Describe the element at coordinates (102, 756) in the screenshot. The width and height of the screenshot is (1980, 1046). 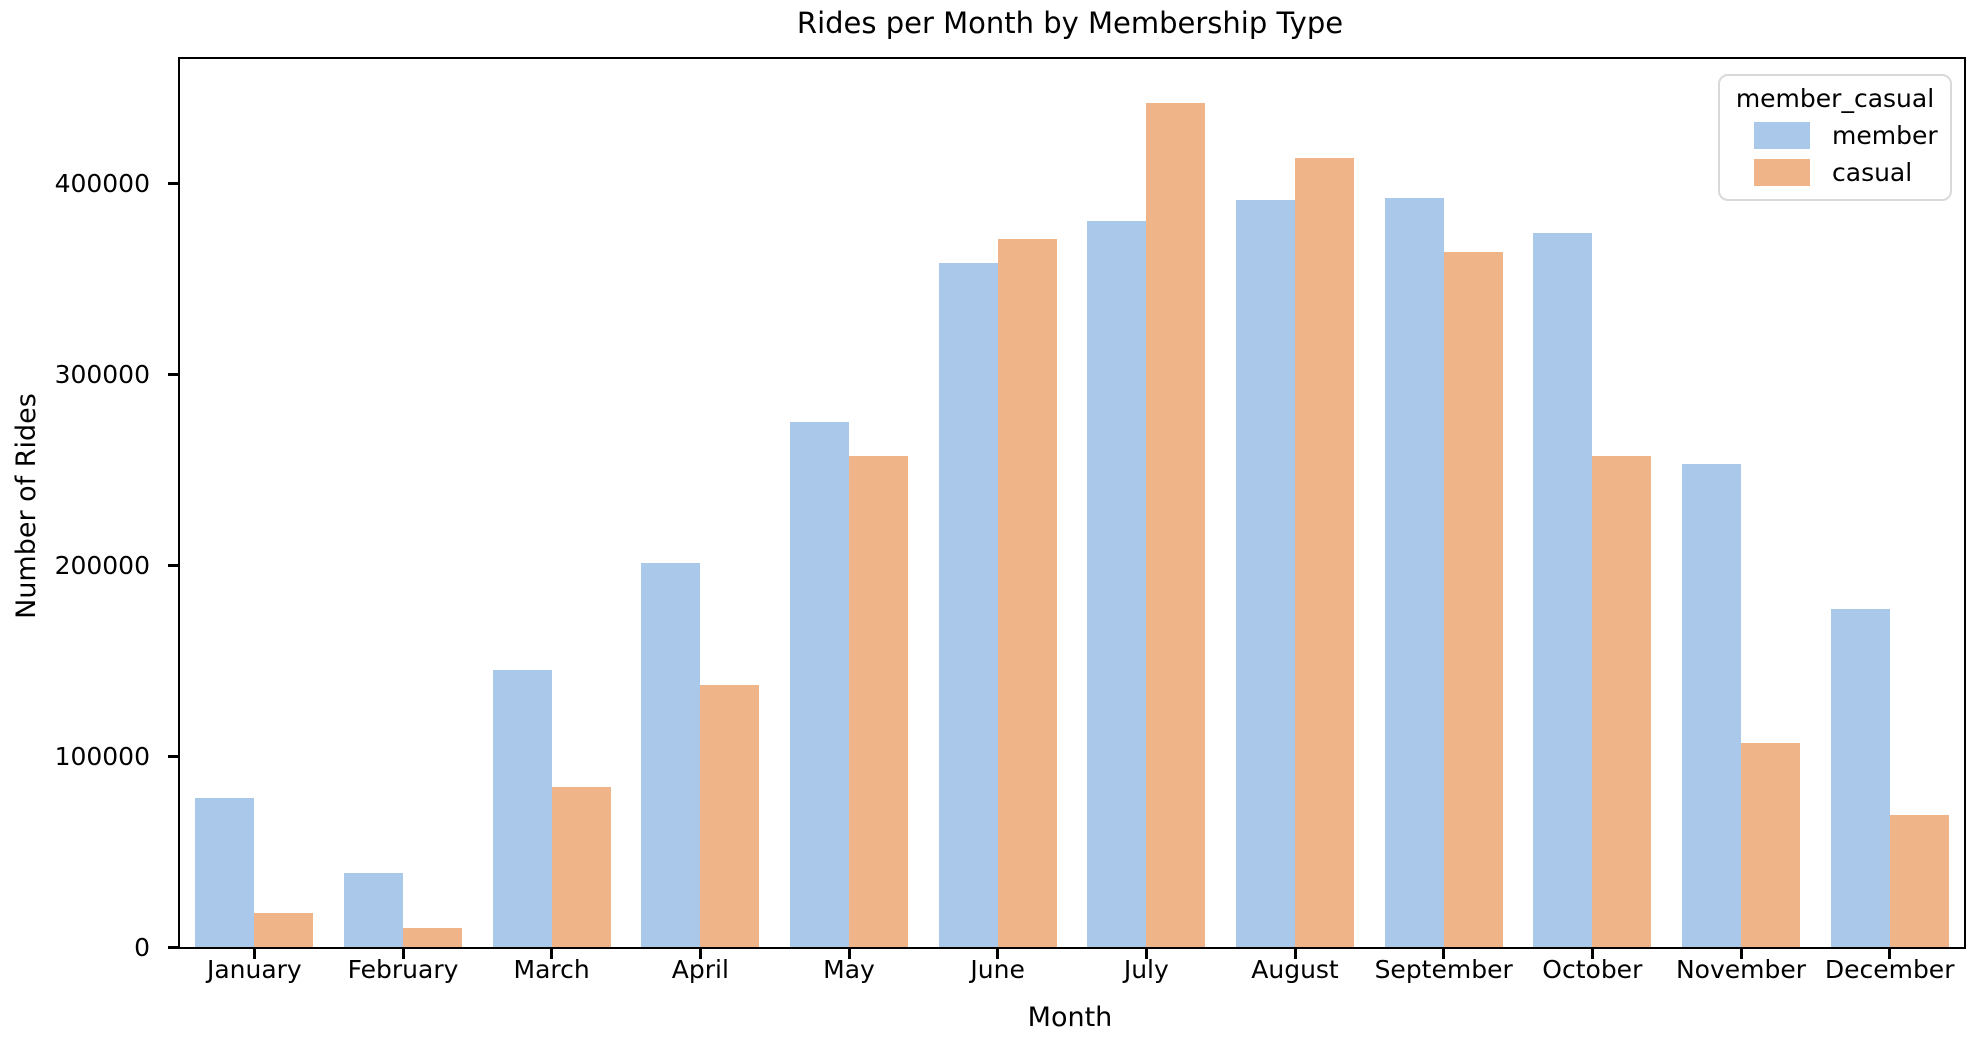
I see `y-tick-label-100000: 100000` at that location.